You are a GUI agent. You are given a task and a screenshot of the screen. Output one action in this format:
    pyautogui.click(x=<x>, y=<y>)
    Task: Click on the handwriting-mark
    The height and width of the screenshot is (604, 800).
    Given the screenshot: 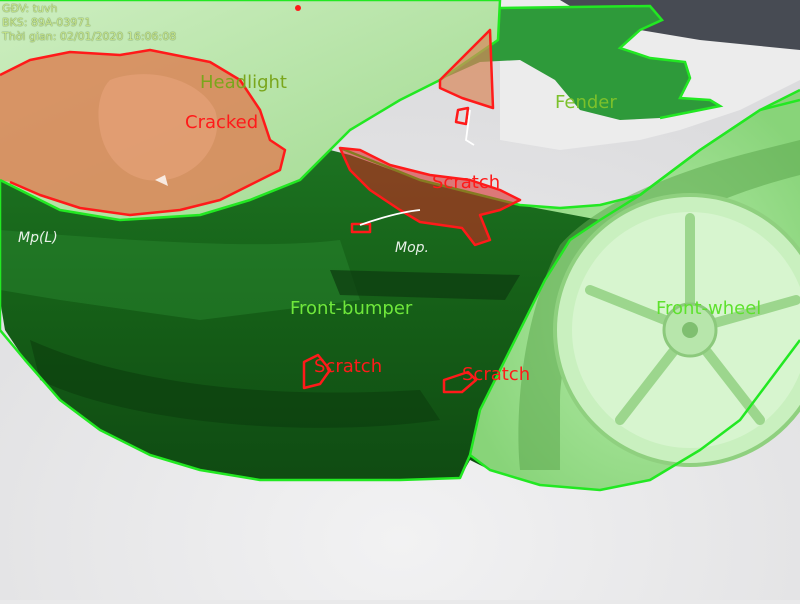 What is the action you would take?
    pyautogui.click(x=470, y=127)
    